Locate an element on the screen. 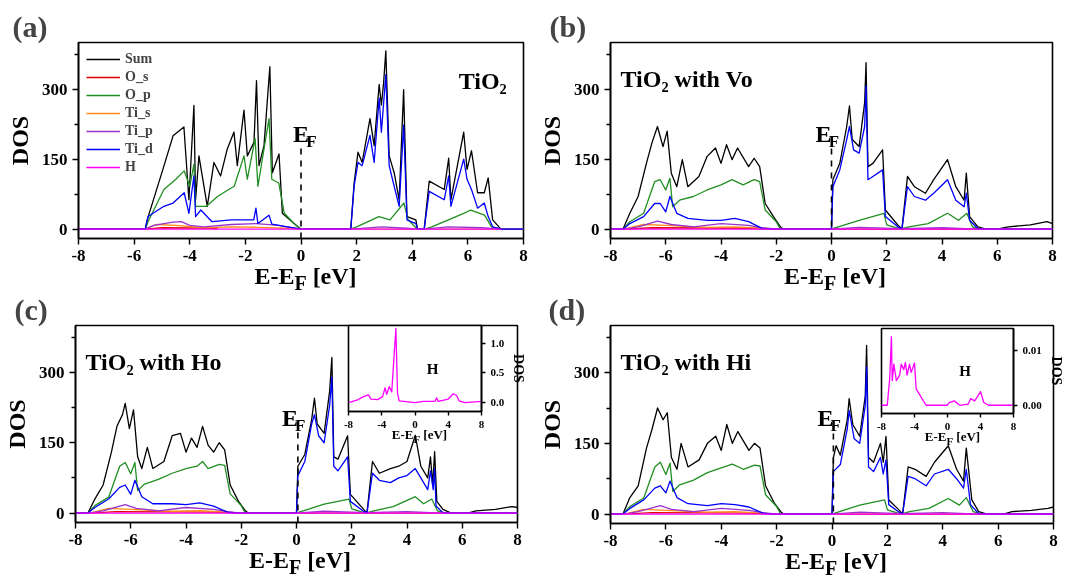 The width and height of the screenshot is (1065, 585). annotation: TiO₂ with Hi is located at coordinates (686, 361).